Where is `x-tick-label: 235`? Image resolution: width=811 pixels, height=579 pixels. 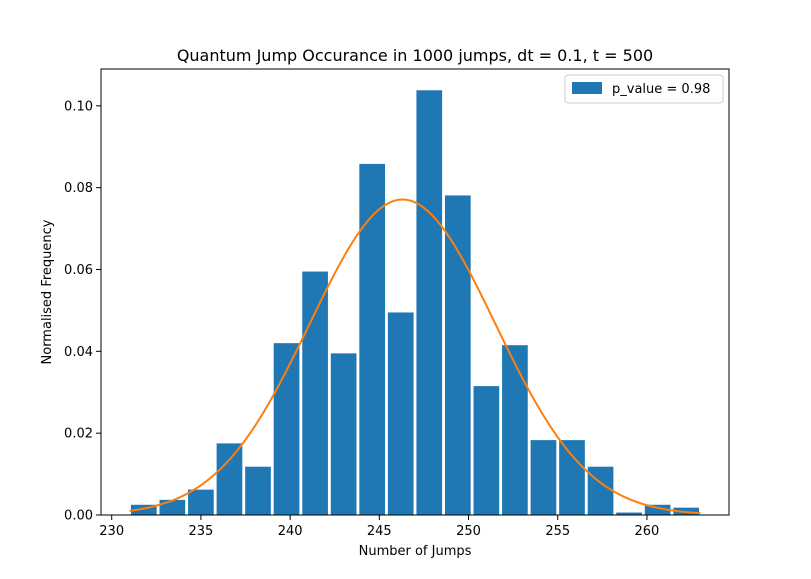 x-tick-label: 235 is located at coordinates (200, 531).